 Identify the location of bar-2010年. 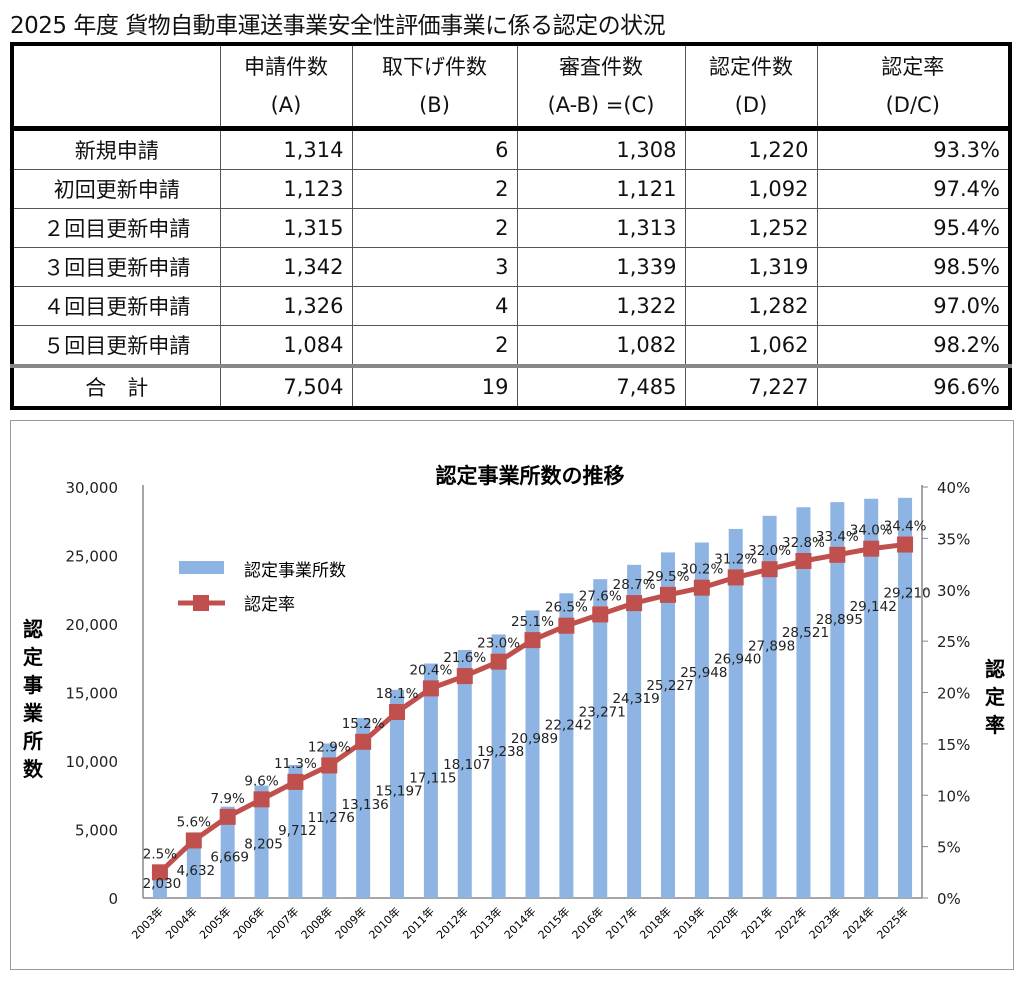
(397, 793).